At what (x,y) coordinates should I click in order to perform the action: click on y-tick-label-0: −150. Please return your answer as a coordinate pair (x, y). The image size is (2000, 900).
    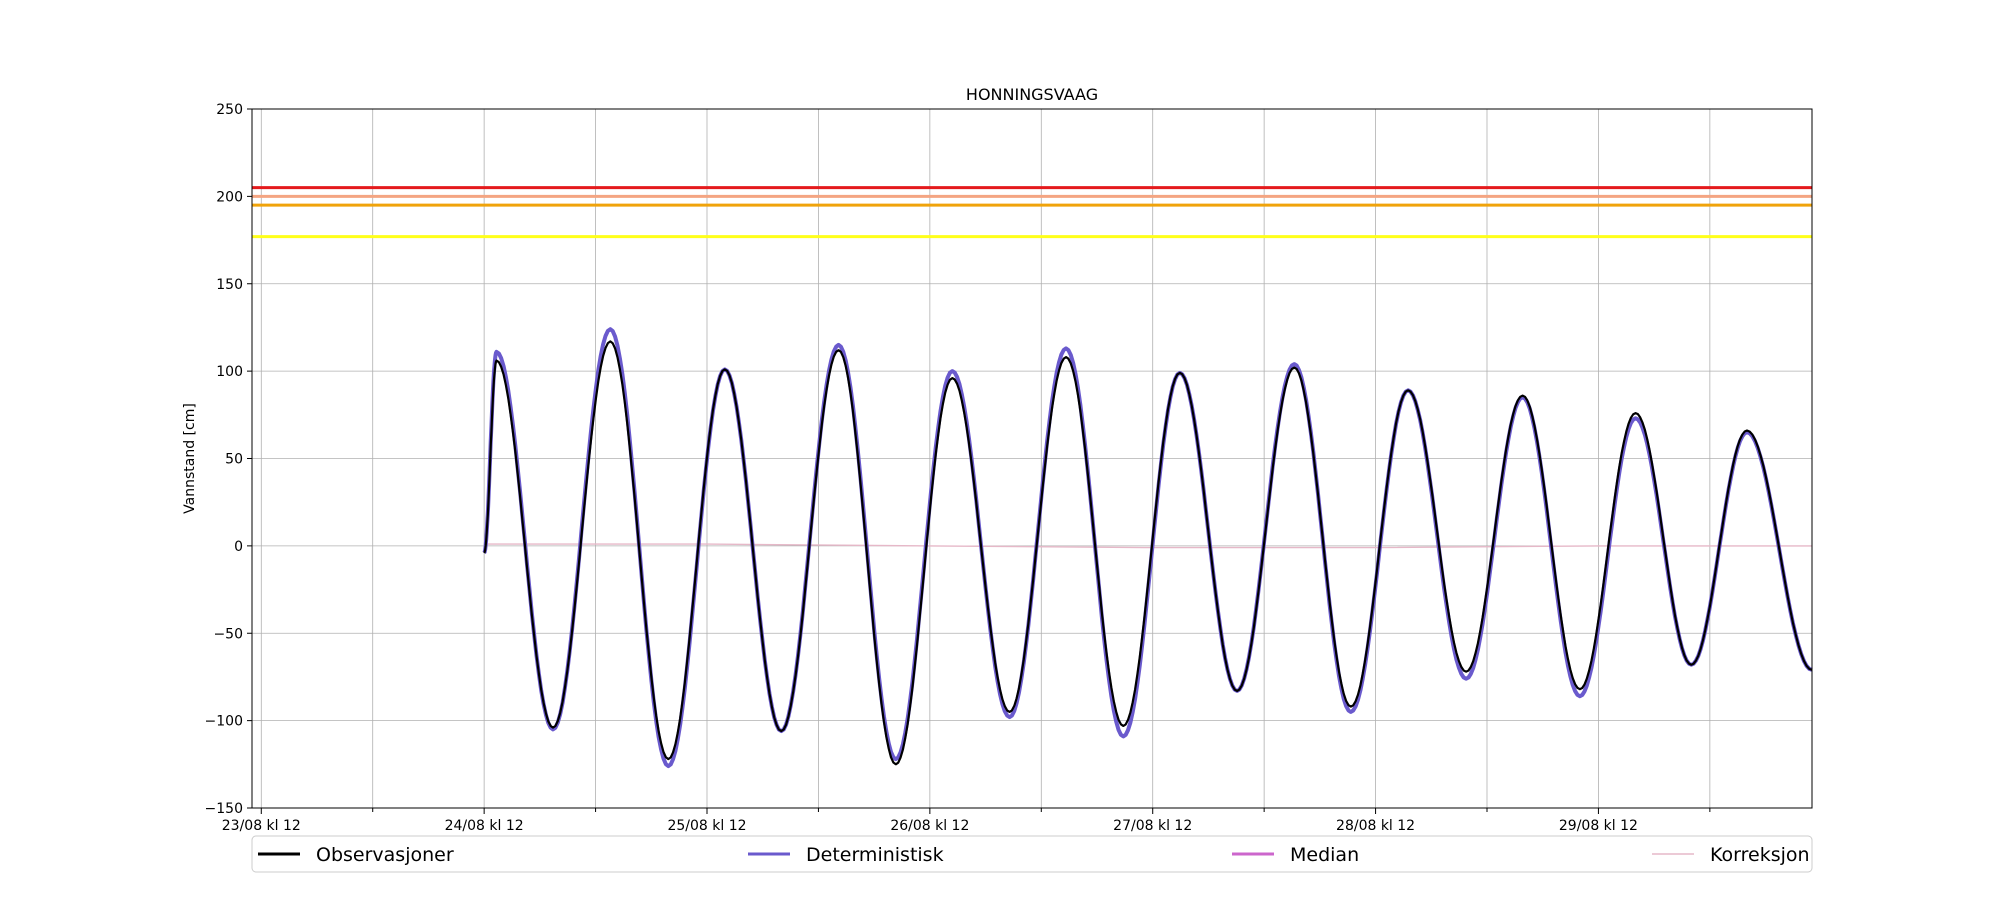
    Looking at the image, I should click on (224, 809).